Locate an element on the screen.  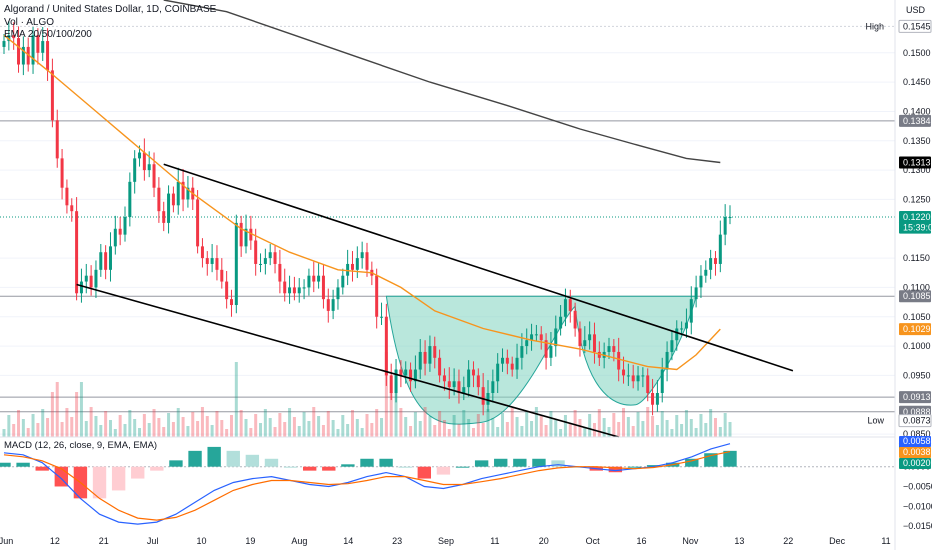
currency-label: USD is located at coordinates (916, 10).